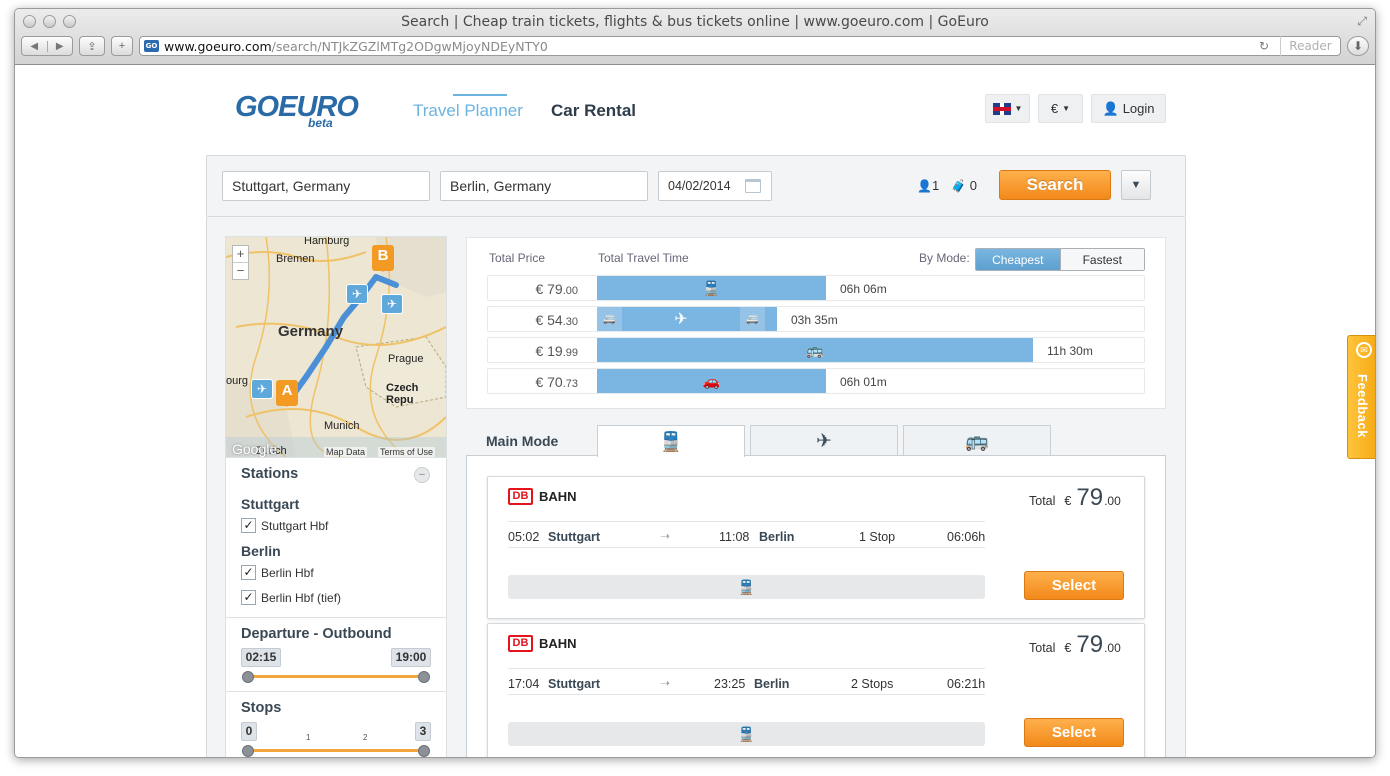 This screenshot has height=776, width=1390. What do you see at coordinates (422, 475) in the screenshot?
I see `collapse-icon: –` at bounding box center [422, 475].